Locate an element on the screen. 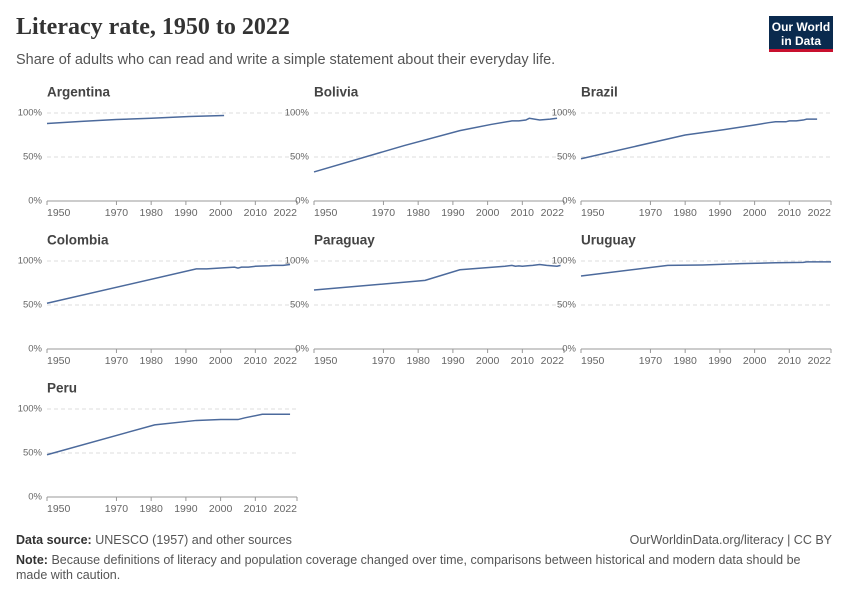  panel-title: Colombia is located at coordinates (78, 240).